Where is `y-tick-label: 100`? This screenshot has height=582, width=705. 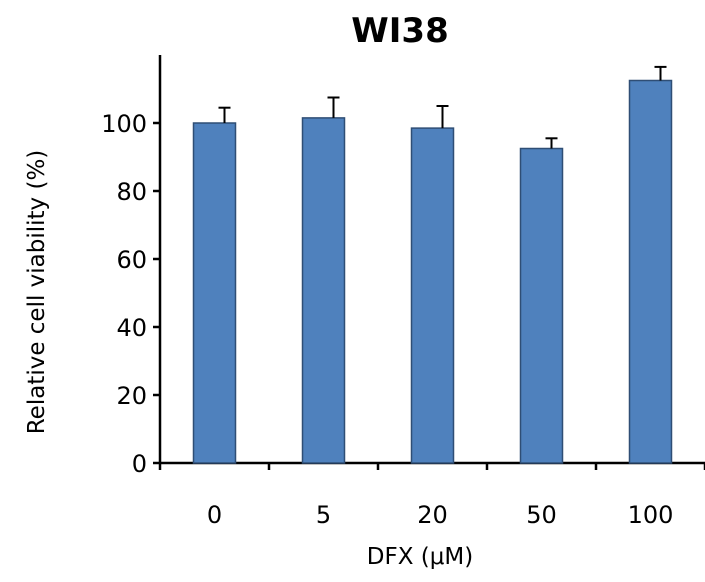
y-tick-label: 100 is located at coordinates (124, 124).